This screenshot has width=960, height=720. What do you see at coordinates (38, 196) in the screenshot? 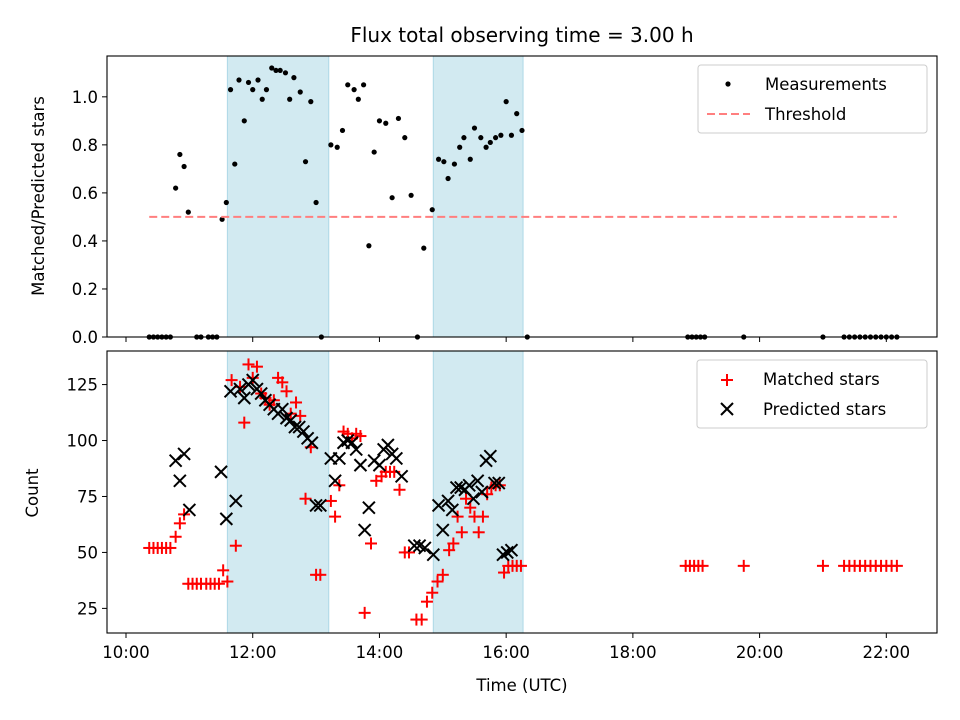
I see `top-y-axis-title: Matched/Predicted stars` at bounding box center [38, 196].